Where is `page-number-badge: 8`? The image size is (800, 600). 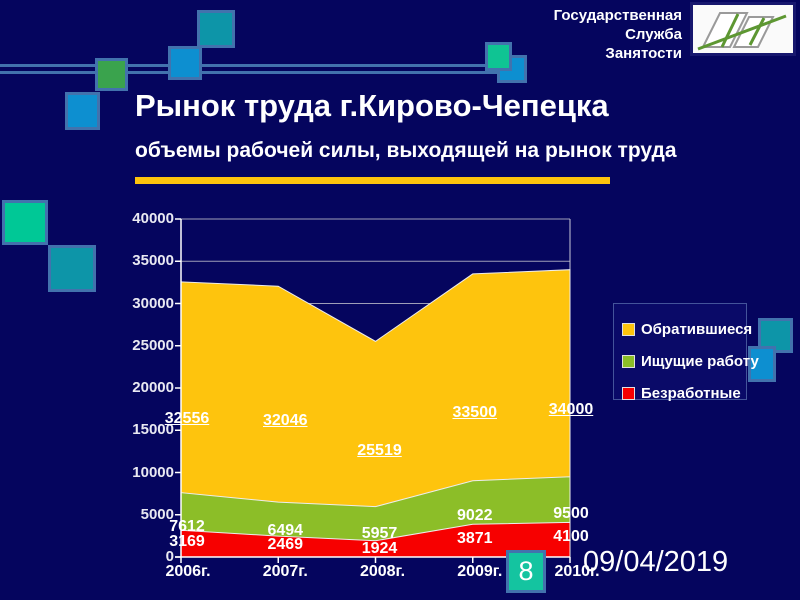 page-number-badge: 8 is located at coordinates (526, 571).